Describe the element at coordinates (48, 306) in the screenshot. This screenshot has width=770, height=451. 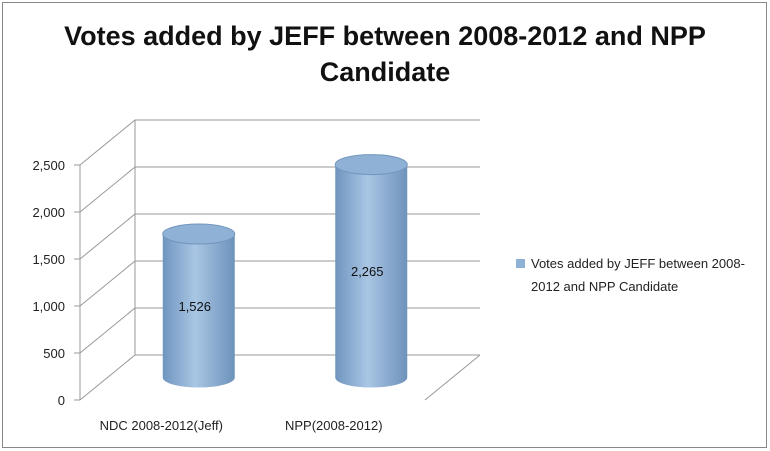
I see `y-tick-label: 1,000` at that location.